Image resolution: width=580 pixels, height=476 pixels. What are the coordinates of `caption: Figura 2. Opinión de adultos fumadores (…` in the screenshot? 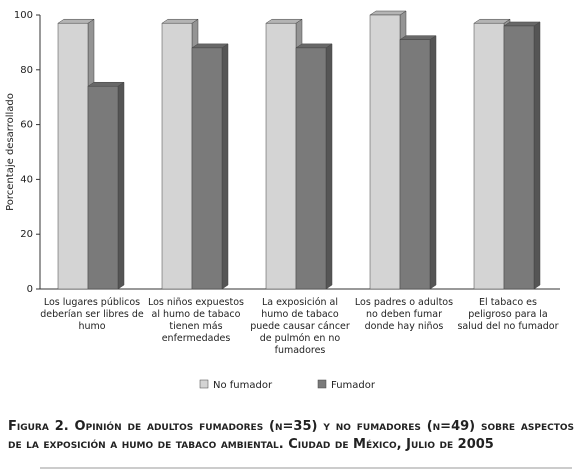 It's located at (291, 435).